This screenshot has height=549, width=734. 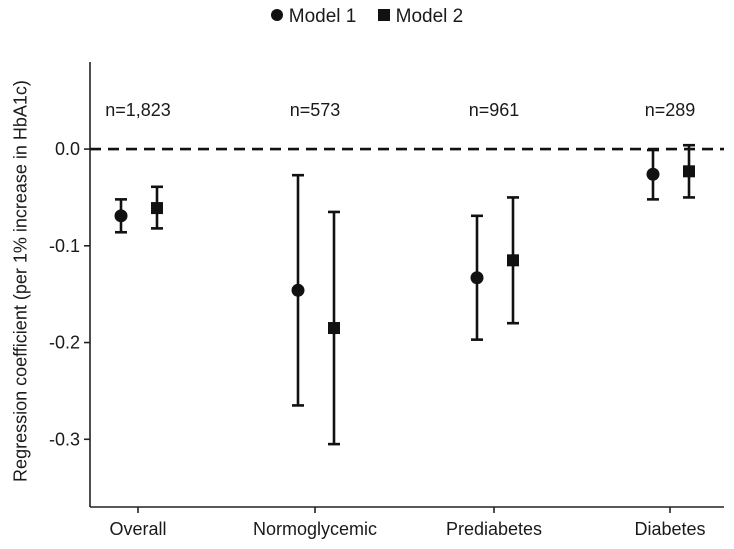 What do you see at coordinates (67, 149) in the screenshot?
I see `y-tick-label: 0.0` at bounding box center [67, 149].